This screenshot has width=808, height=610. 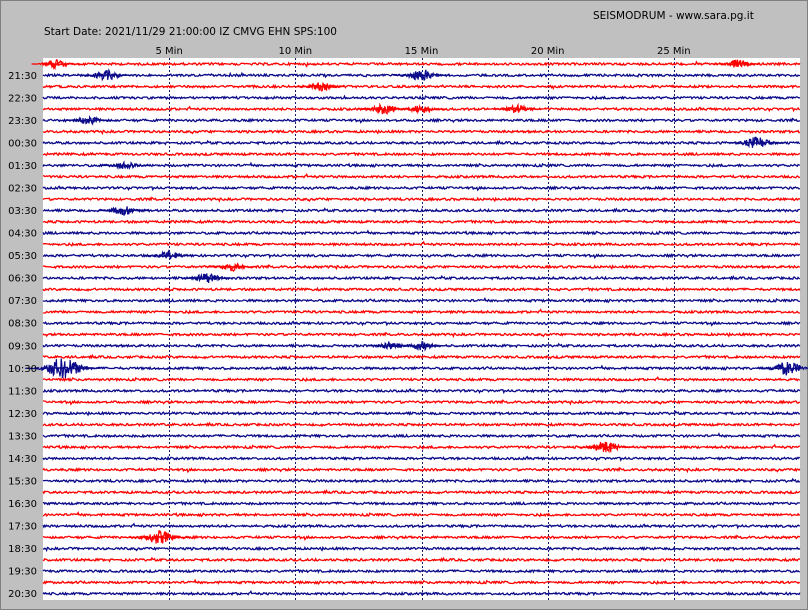 I want to click on row-time-label: 11:30, so click(x=22, y=391).